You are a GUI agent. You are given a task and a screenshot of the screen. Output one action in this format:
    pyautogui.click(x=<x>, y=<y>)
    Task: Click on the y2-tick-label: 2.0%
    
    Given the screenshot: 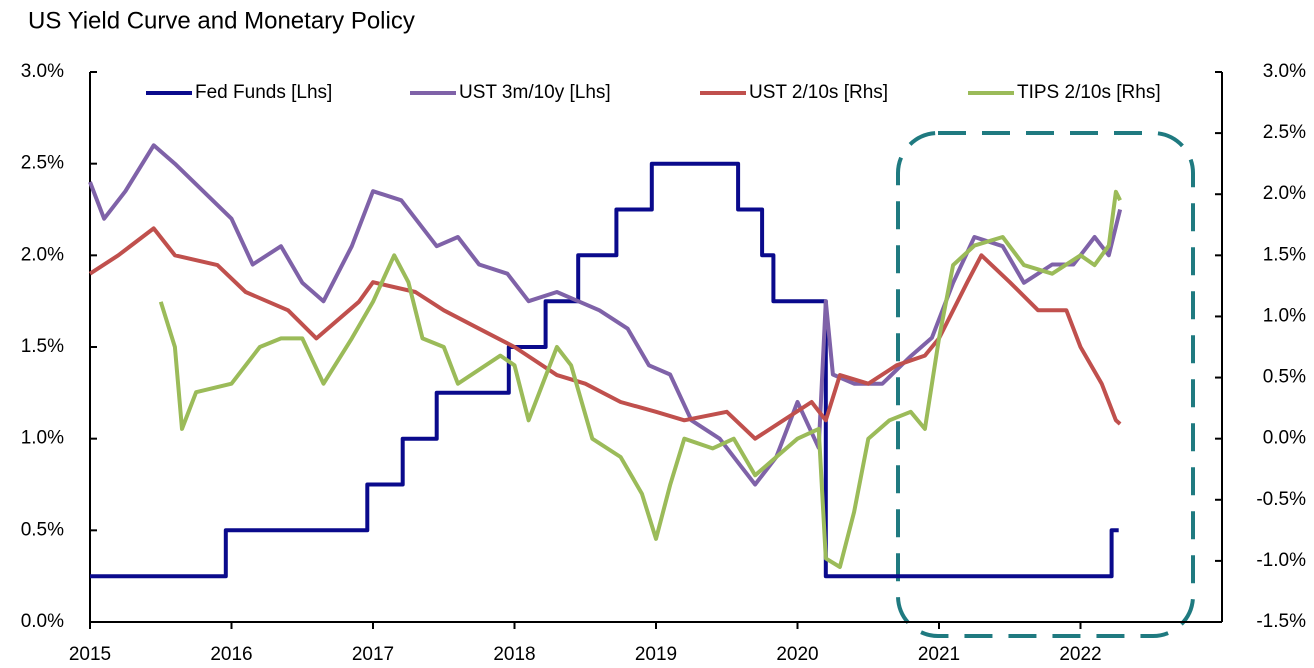 What is the action you would take?
    pyautogui.click(x=1284, y=193)
    